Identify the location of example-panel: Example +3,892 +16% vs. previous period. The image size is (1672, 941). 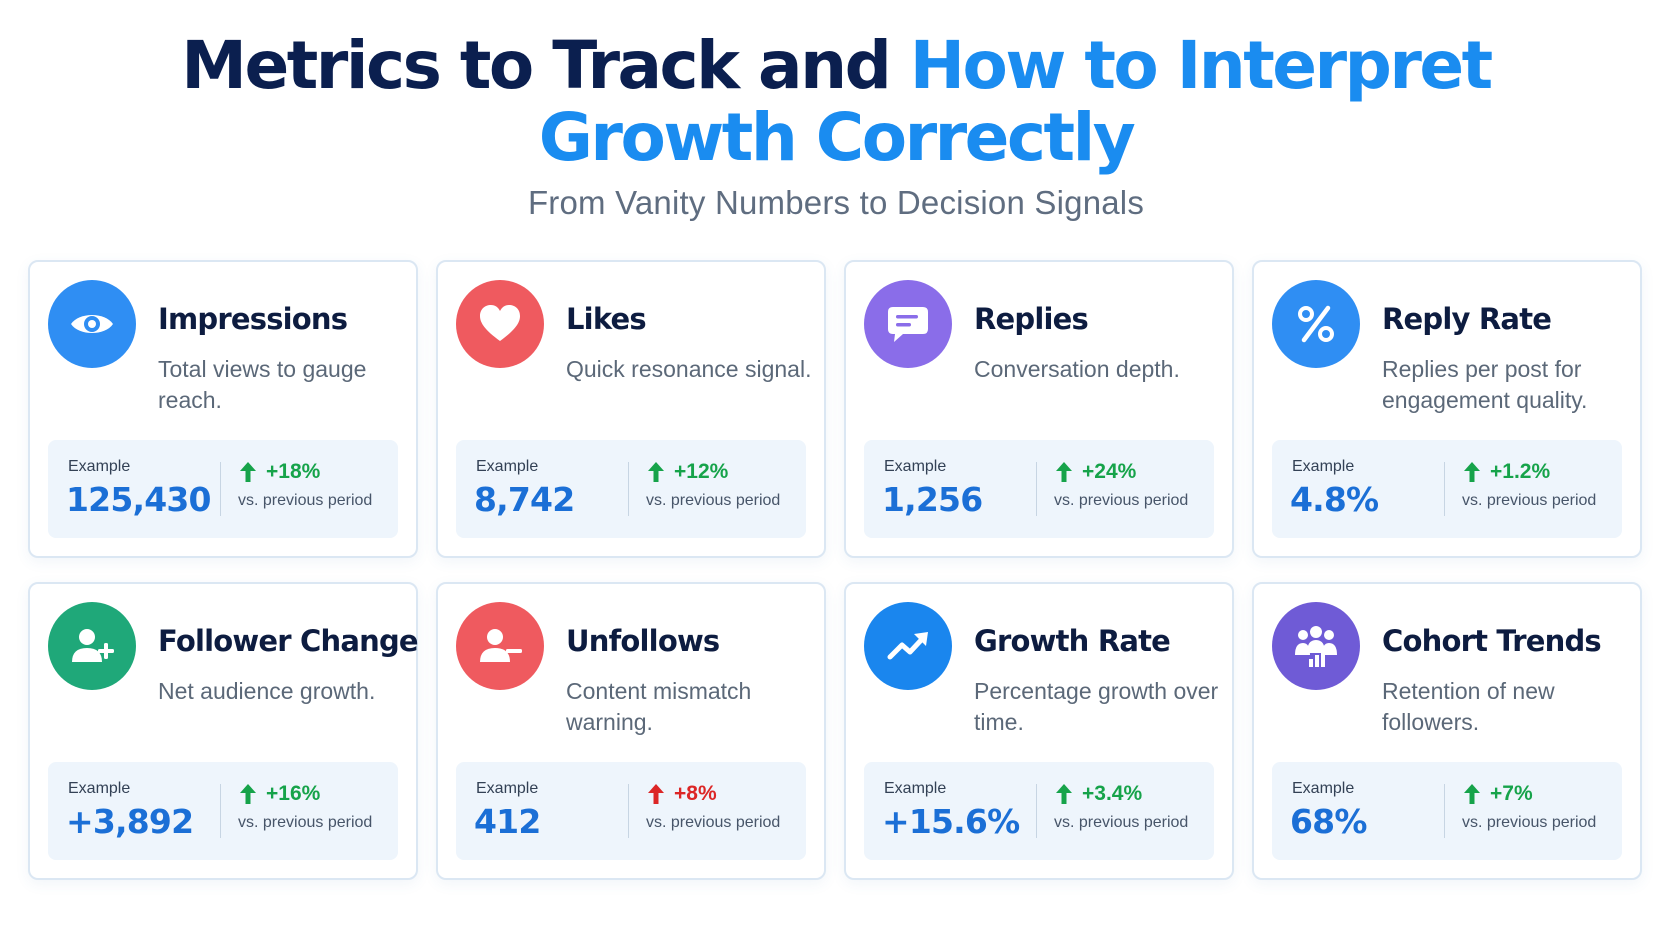
(223, 811).